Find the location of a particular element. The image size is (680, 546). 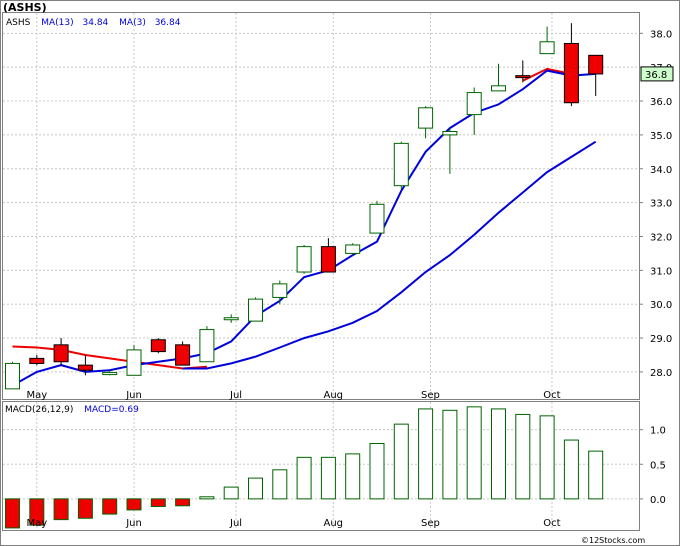

macd-x-tick-label: Oct is located at coordinates (551, 523).